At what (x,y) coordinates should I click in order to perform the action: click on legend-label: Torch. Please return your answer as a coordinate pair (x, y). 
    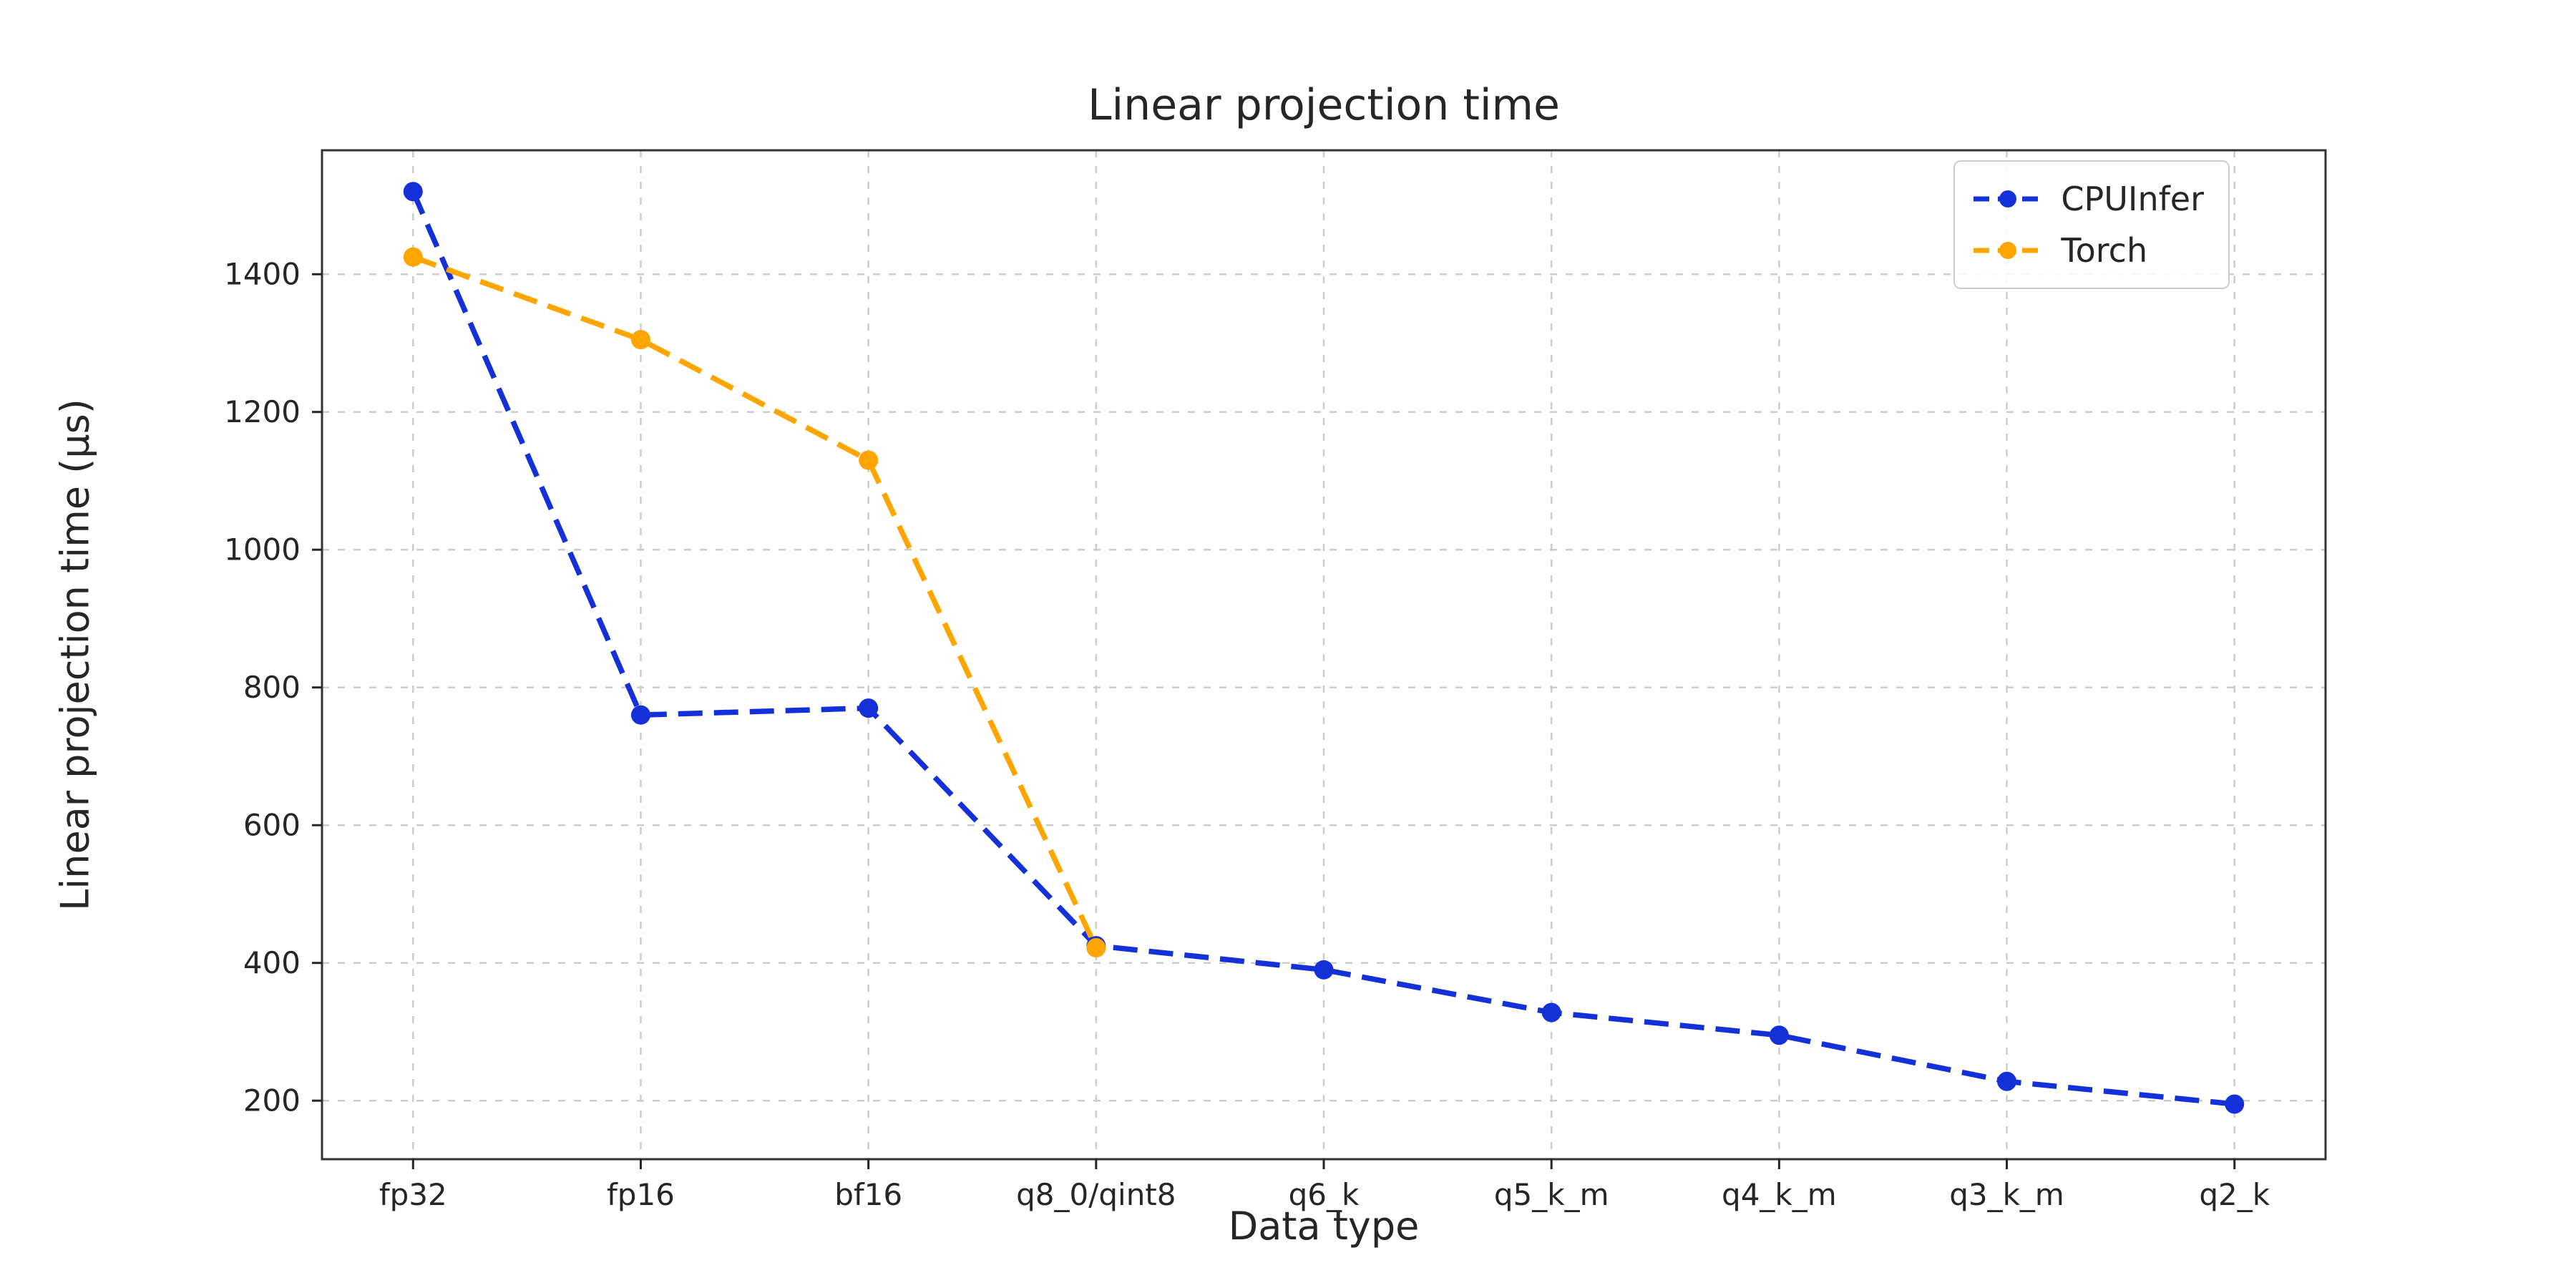
    Looking at the image, I should click on (2104, 250).